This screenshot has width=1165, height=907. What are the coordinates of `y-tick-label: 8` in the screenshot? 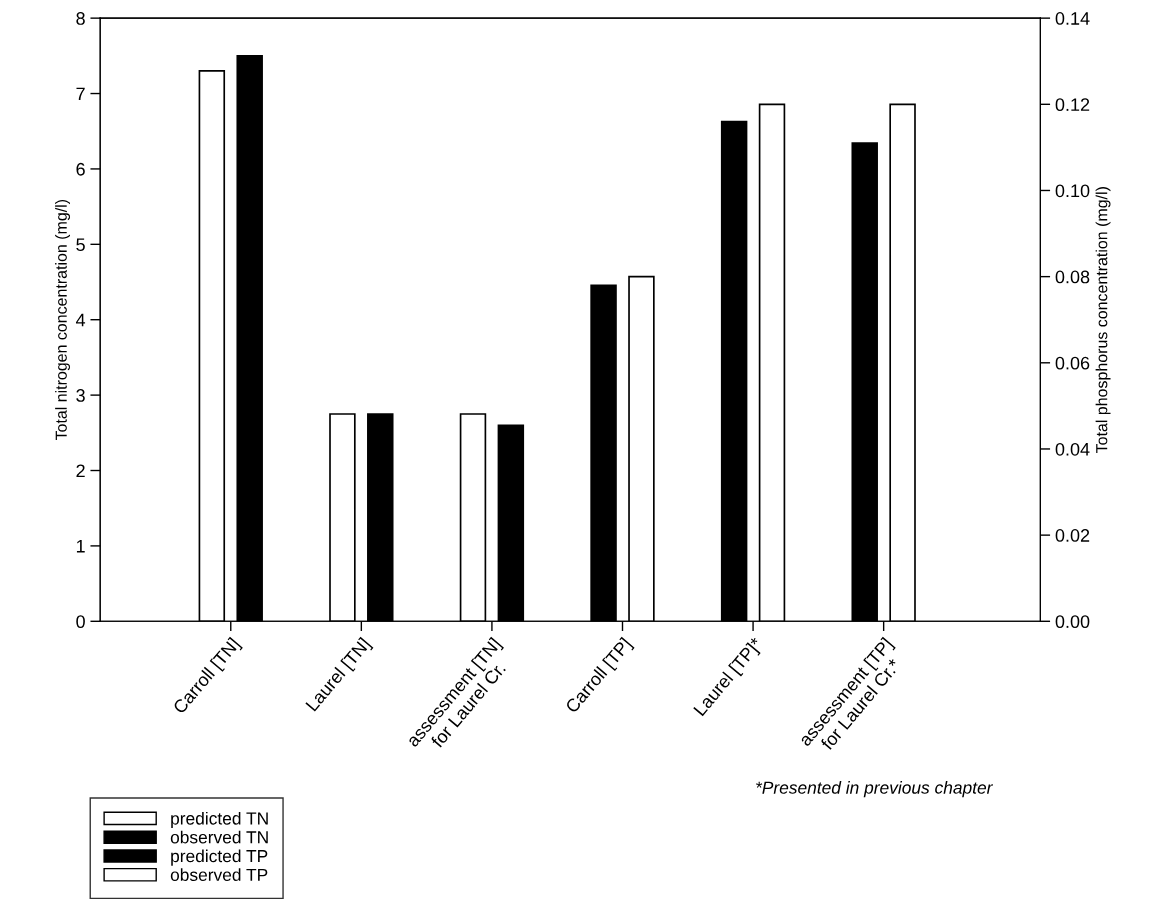 It's located at (80, 18).